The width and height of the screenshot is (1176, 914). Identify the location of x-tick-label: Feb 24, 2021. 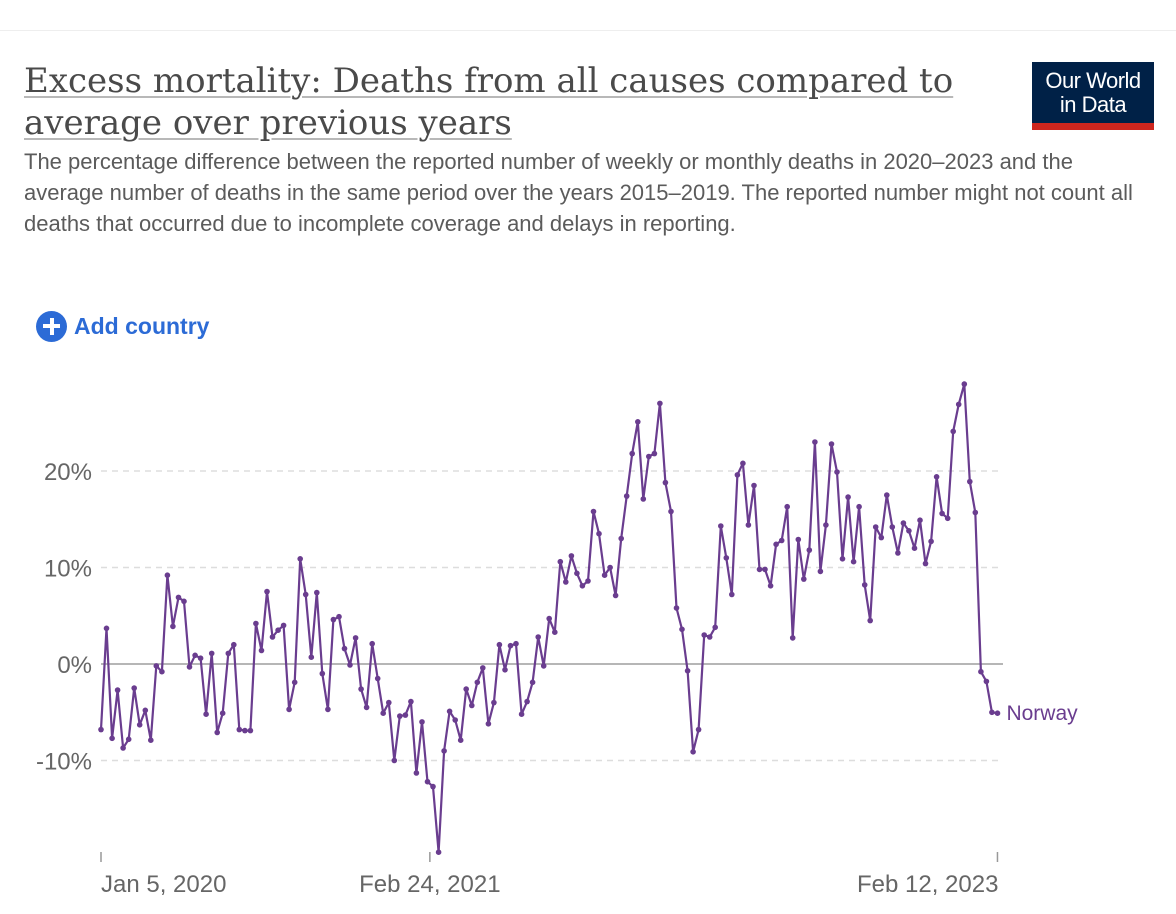
(429, 884).